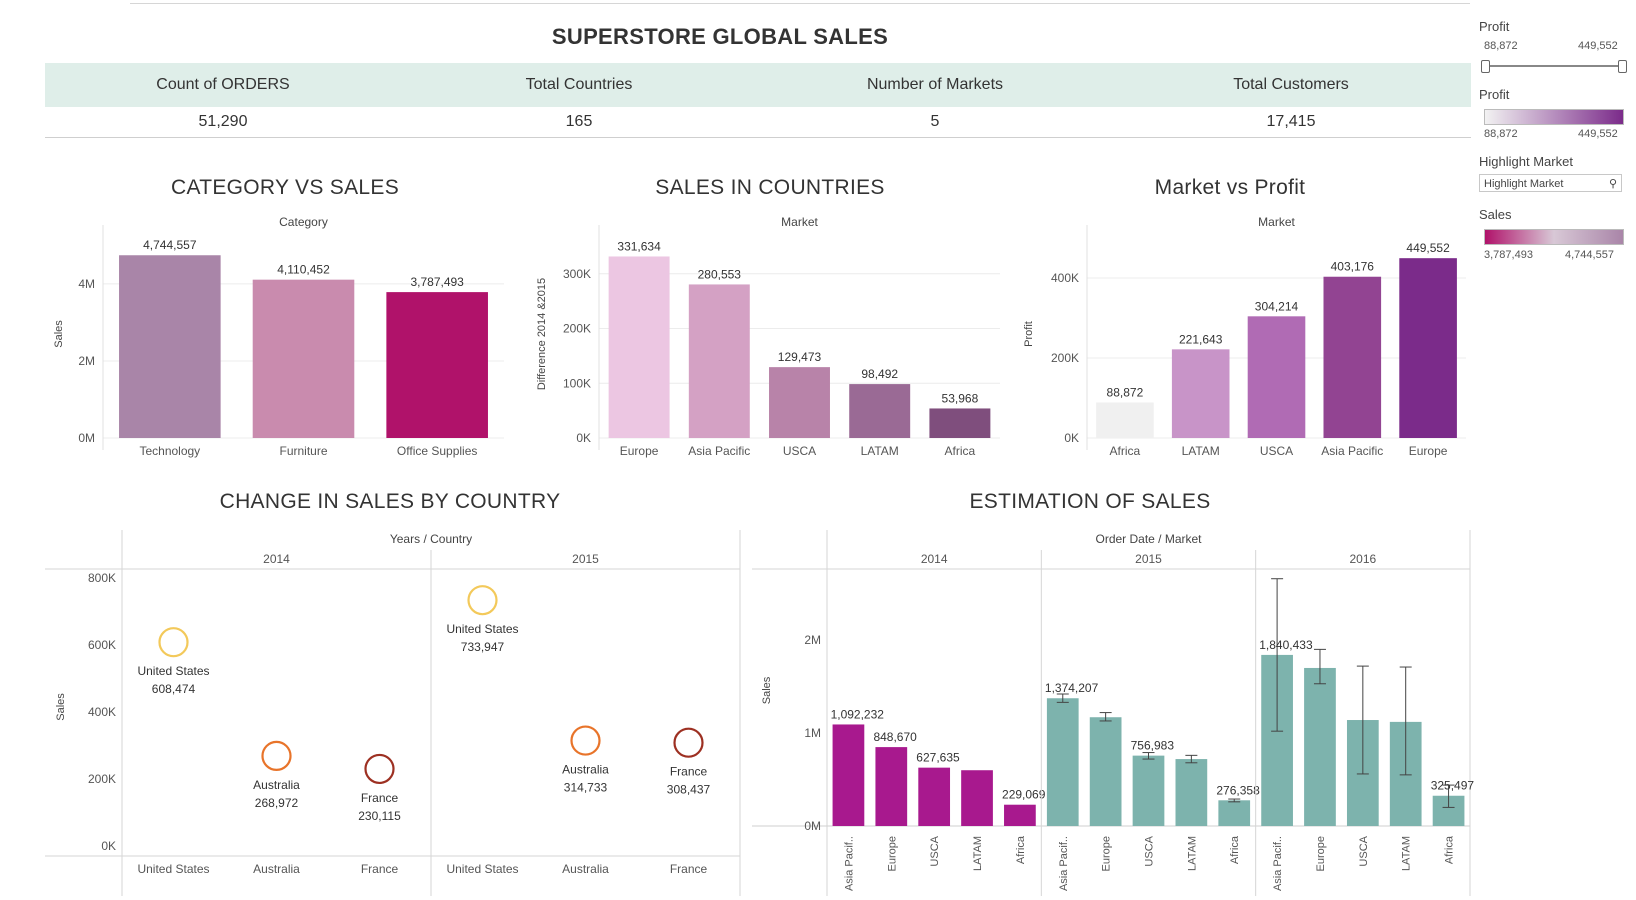  I want to click on profit-color-ramp, so click(1554, 117).